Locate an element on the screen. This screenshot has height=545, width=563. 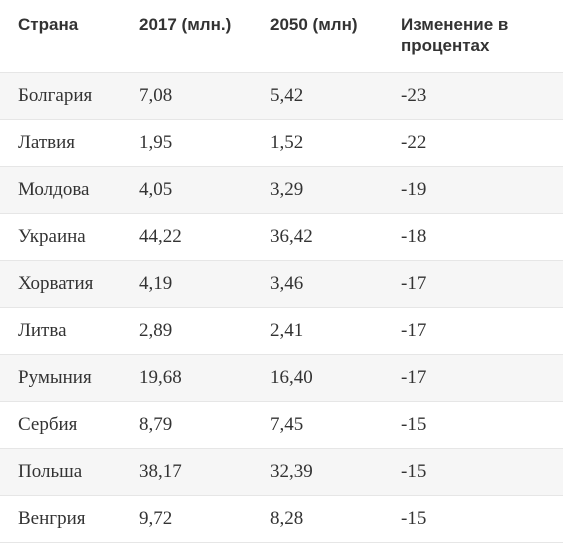
cell-2017: 2,89 is located at coordinates (156, 330).